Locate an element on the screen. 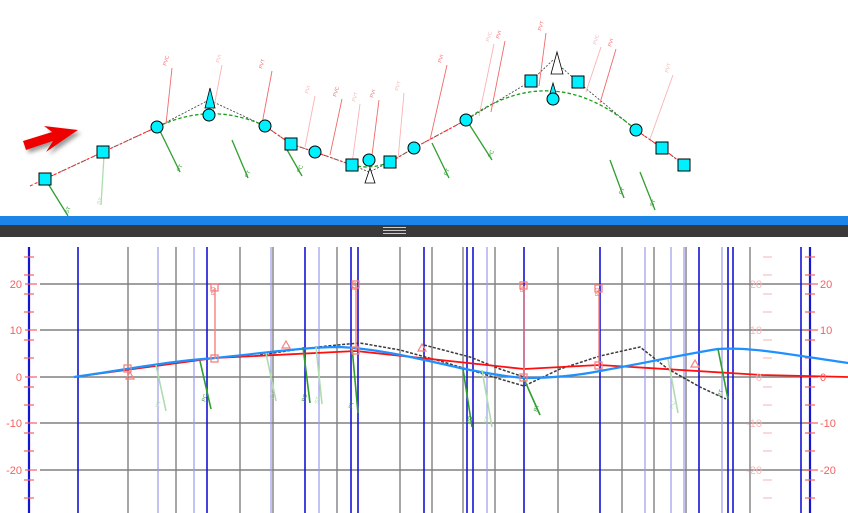 The image size is (848, 513). profile-pvi-leaders is located at coordinates (407, 331).